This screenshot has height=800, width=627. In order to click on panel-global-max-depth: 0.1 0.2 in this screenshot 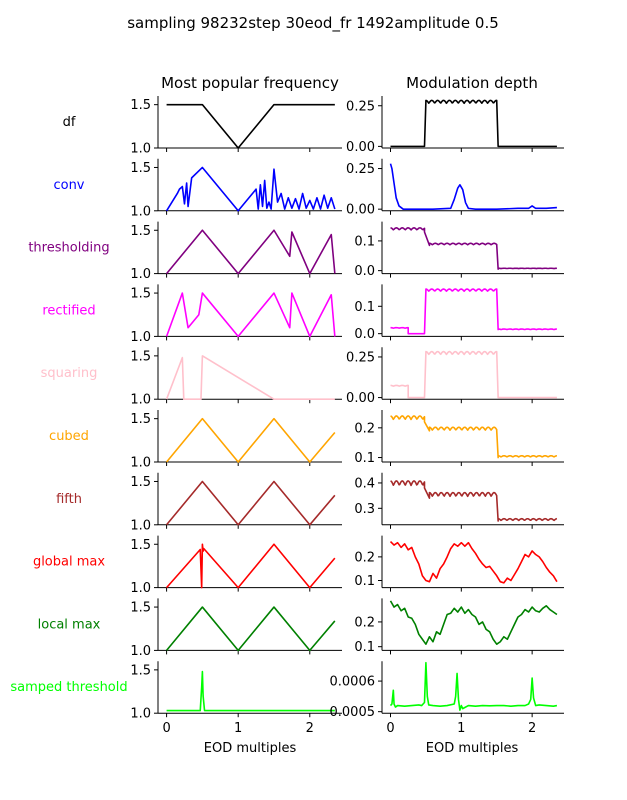, I will do `click(459, 563)`.